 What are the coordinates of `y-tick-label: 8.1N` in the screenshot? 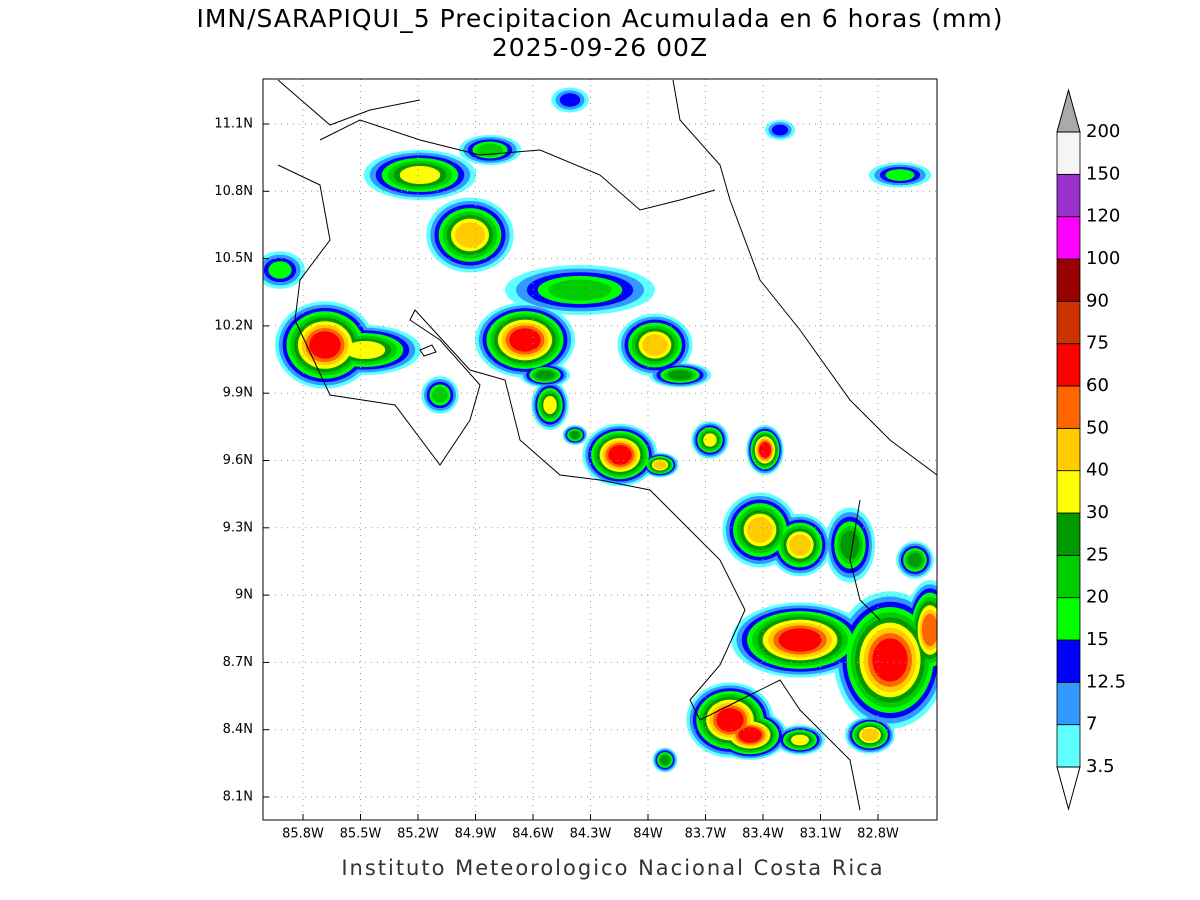 It's located at (238, 797).